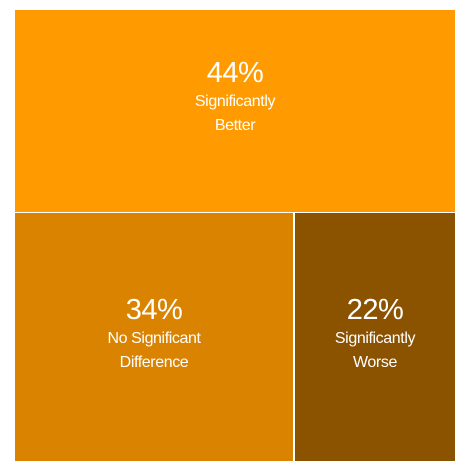  I want to click on tile-label-line-2: Difference, so click(154, 362).